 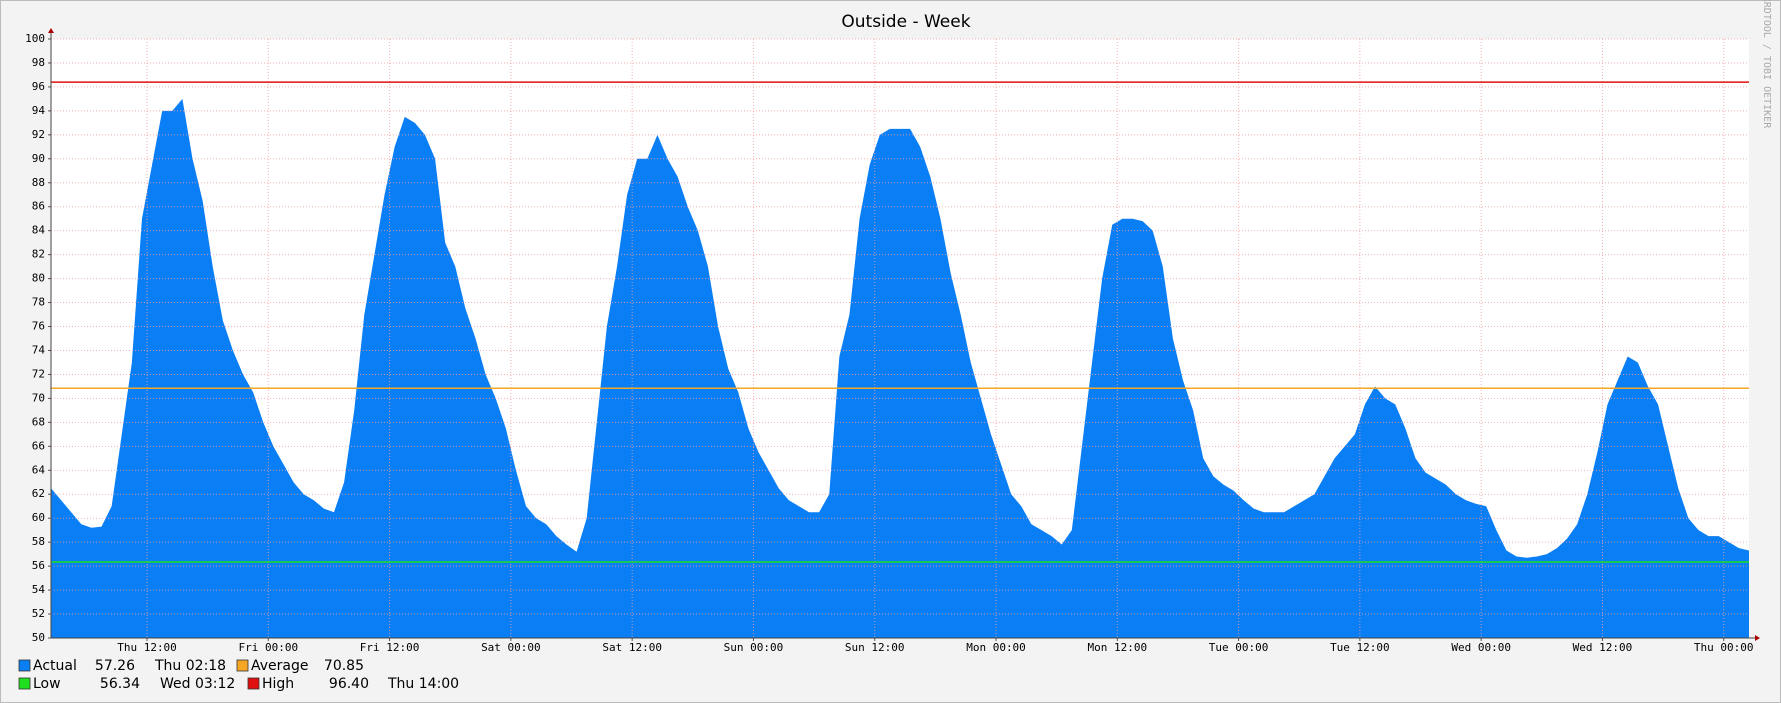 I want to click on x-tick-label: Mon 12:00, so click(x=1117, y=647).